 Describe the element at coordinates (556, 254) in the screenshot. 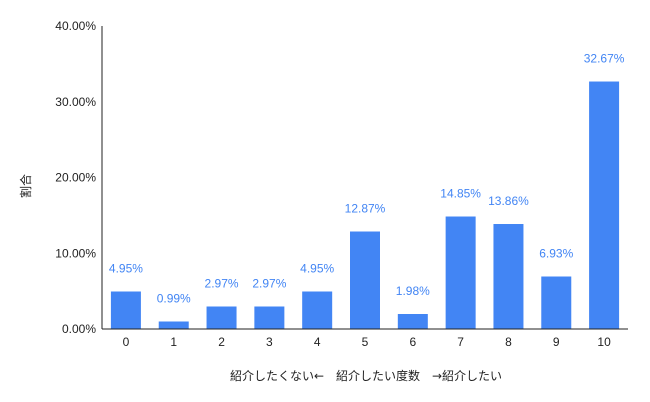

I see `data-label: 6.93%` at that location.